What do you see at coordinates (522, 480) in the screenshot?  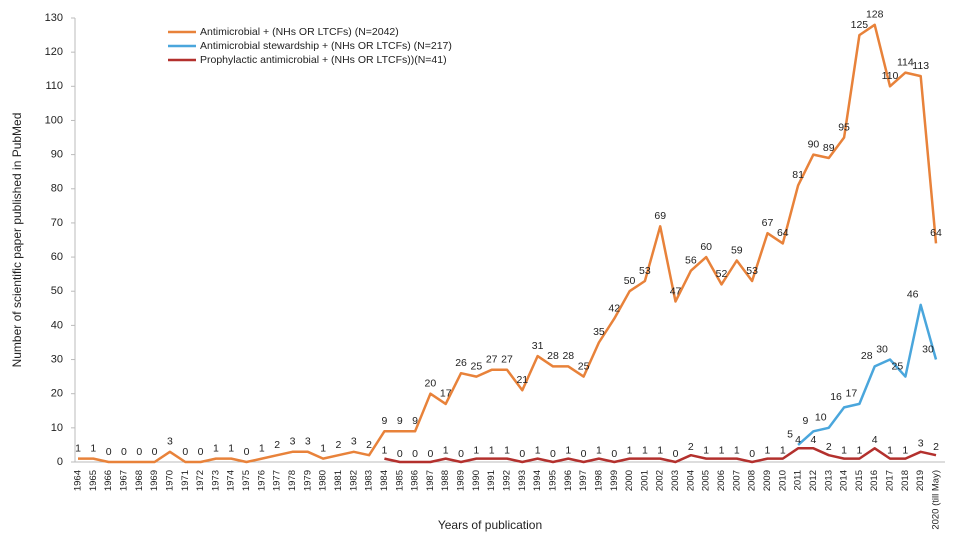 I see `x-tick-label: 1993` at bounding box center [522, 480].